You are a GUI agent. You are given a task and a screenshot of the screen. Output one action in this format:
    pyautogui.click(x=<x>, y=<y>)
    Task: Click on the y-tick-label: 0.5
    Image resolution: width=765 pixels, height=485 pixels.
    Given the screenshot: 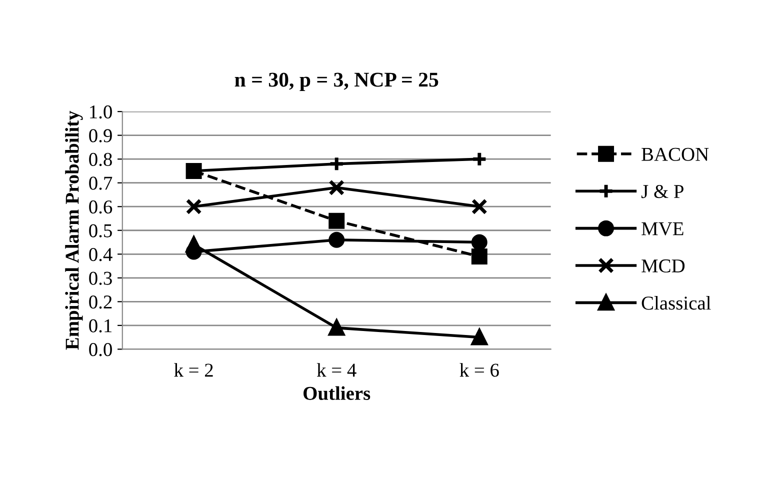 What is the action you would take?
    pyautogui.click(x=100, y=231)
    